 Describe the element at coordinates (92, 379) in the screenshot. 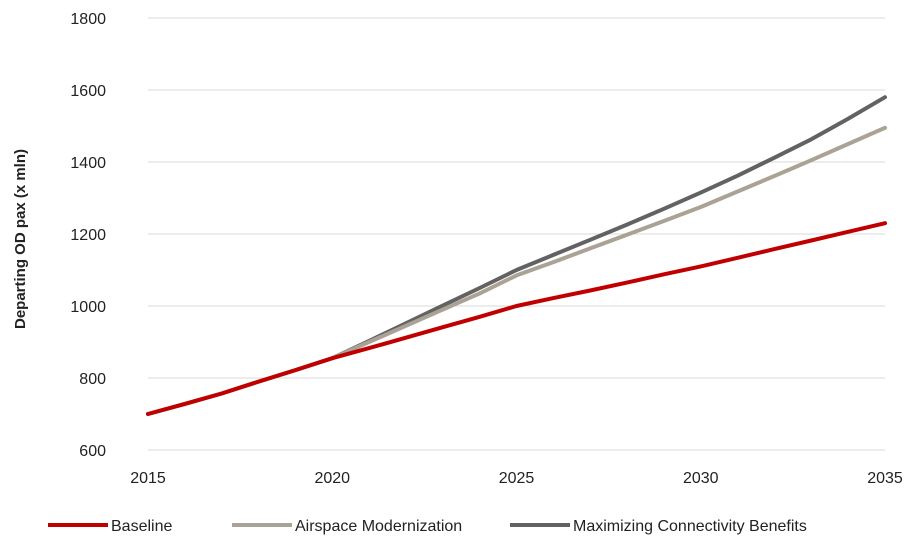

I see `y-tick-label: 800` at that location.